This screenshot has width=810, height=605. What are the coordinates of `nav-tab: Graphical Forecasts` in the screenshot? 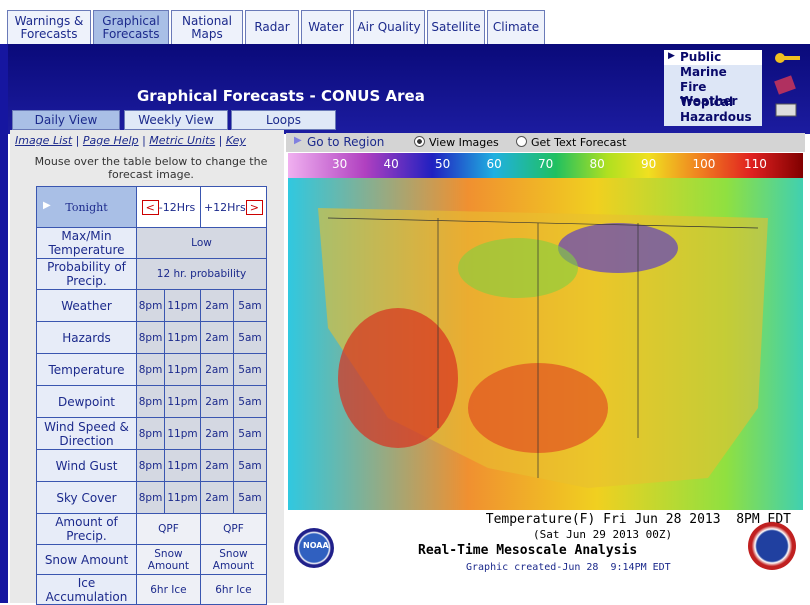 It's located at (131, 27).